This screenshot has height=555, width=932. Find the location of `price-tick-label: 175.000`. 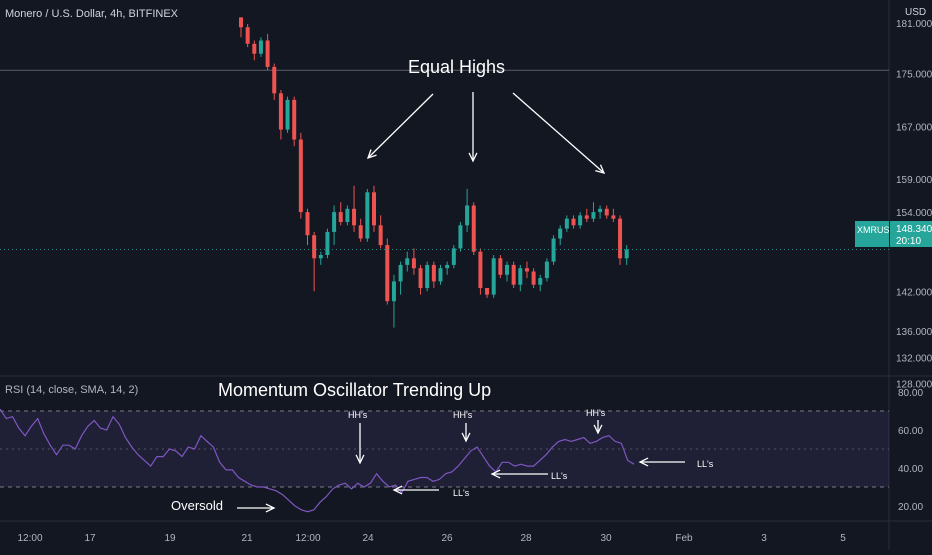

price-tick-label: 175.000 is located at coordinates (914, 75).